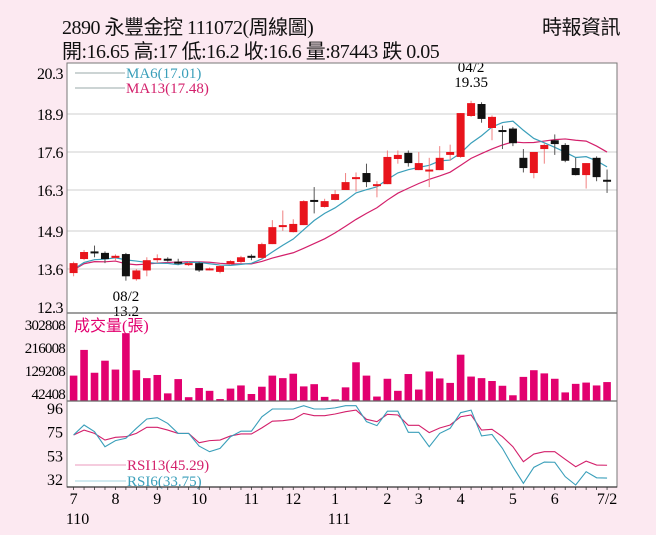 This screenshot has width=656, height=535. I want to click on low-date-label: 08/2, so click(126, 297).